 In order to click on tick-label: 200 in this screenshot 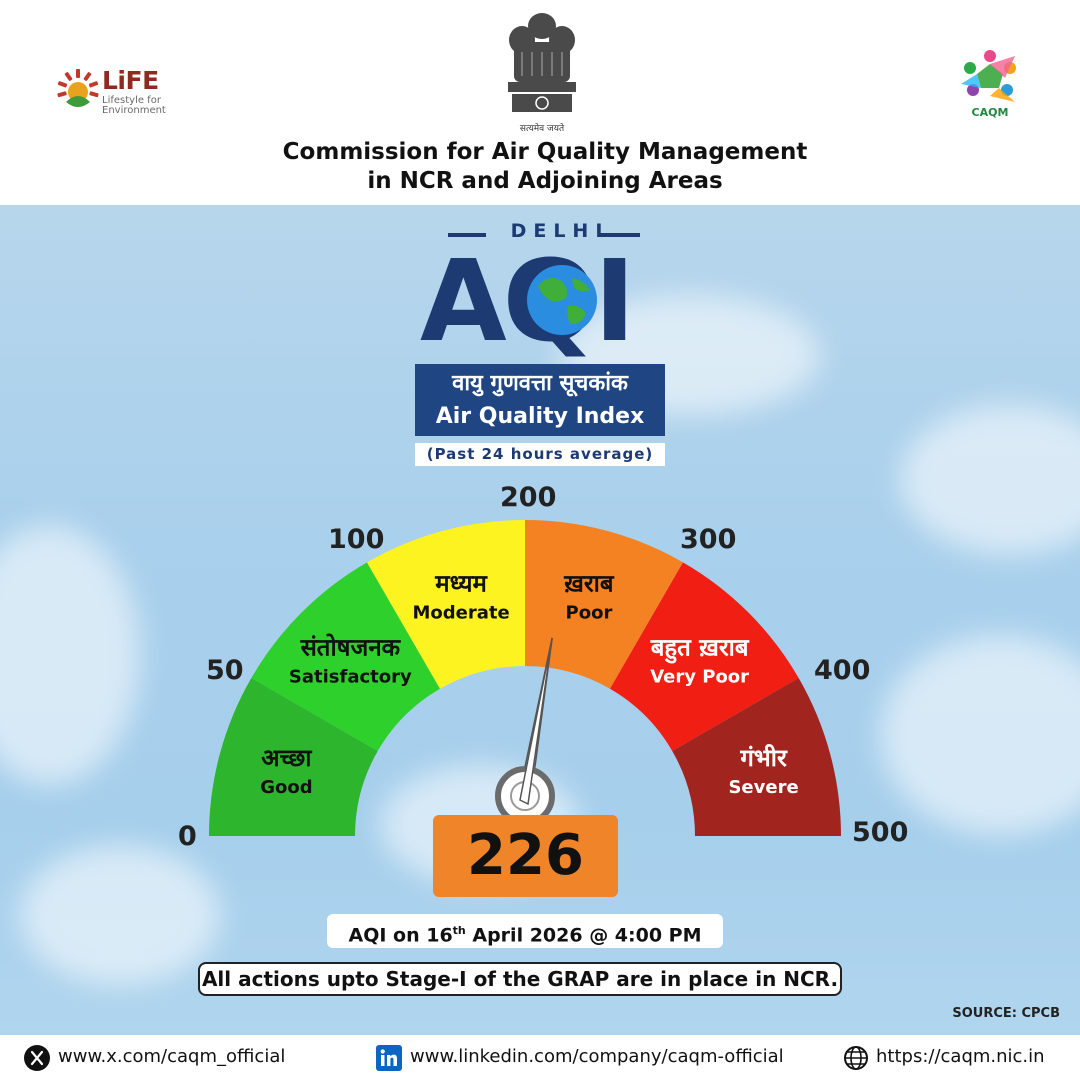, I will do `click(528, 497)`.